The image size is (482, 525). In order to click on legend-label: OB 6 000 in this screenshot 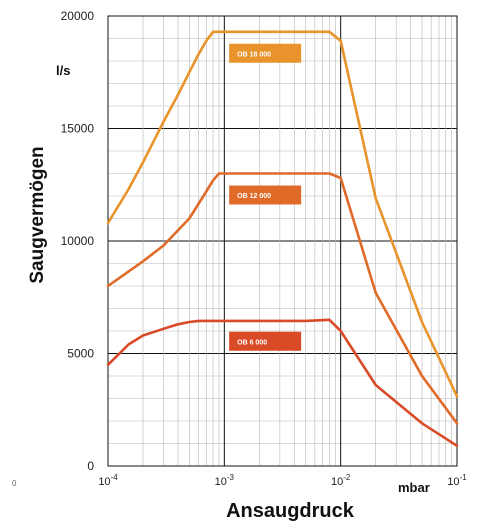, I will do `click(252, 342)`.